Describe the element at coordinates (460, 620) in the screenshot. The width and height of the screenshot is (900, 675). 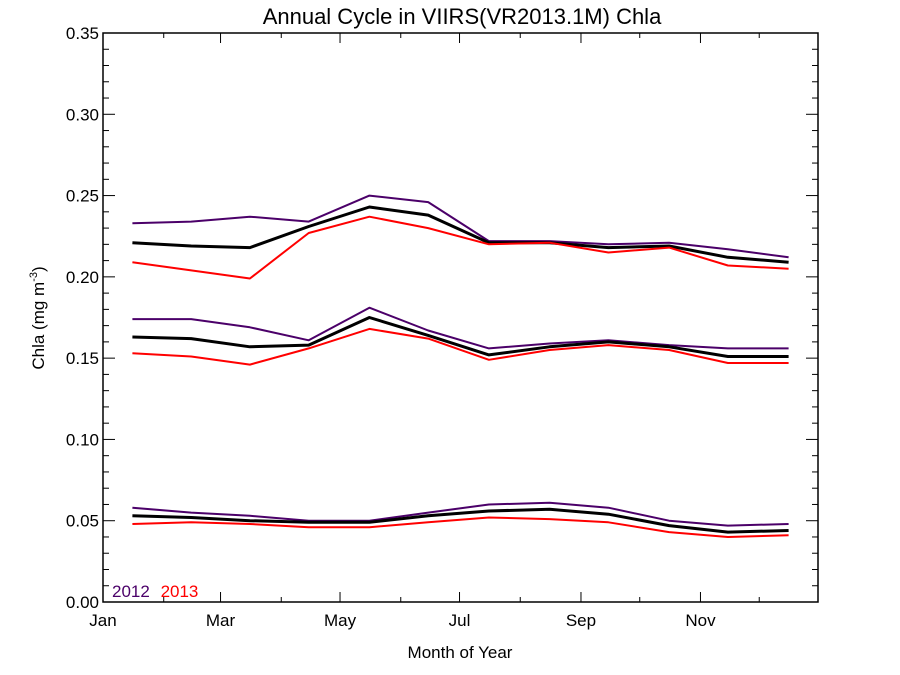
I see `x-tick-label: Jul` at that location.